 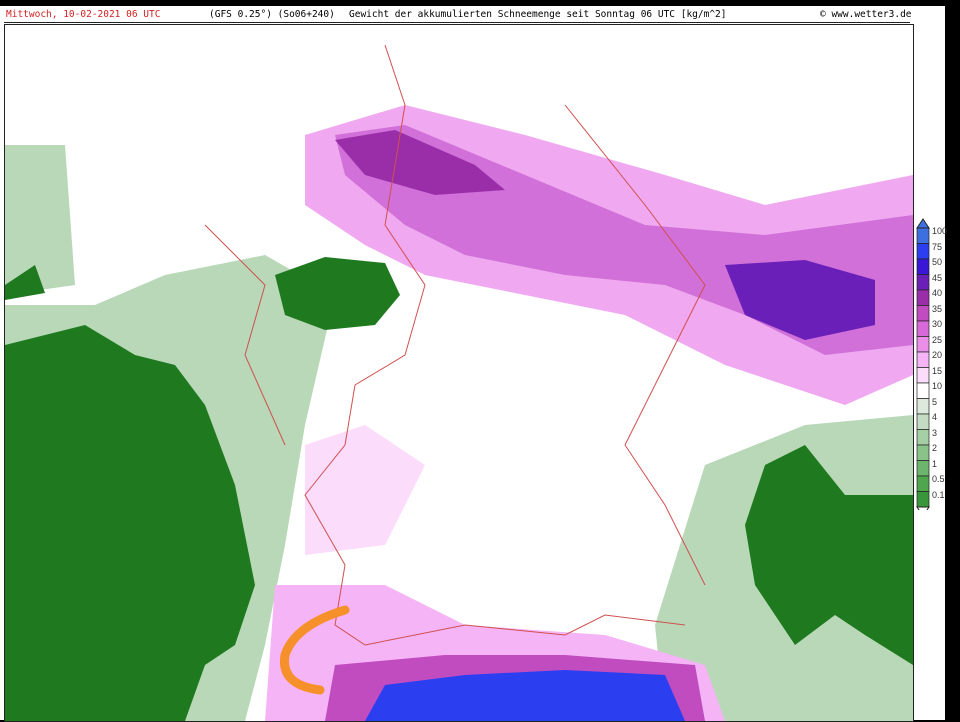 What do you see at coordinates (420, 162) in the screenshot?
I see `snow-field-purple` at bounding box center [420, 162].